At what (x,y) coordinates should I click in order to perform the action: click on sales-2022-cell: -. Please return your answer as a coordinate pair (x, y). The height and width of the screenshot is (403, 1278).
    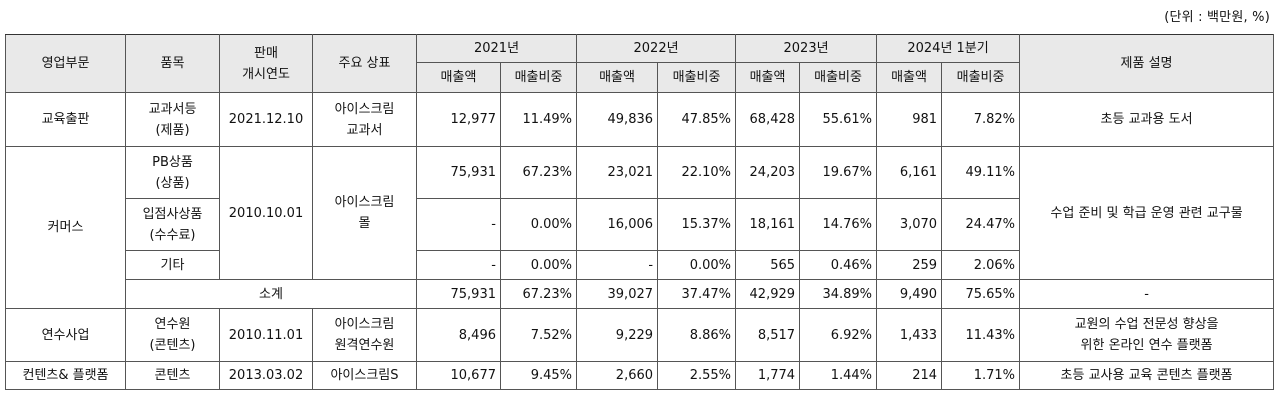
    Looking at the image, I should click on (617, 265).